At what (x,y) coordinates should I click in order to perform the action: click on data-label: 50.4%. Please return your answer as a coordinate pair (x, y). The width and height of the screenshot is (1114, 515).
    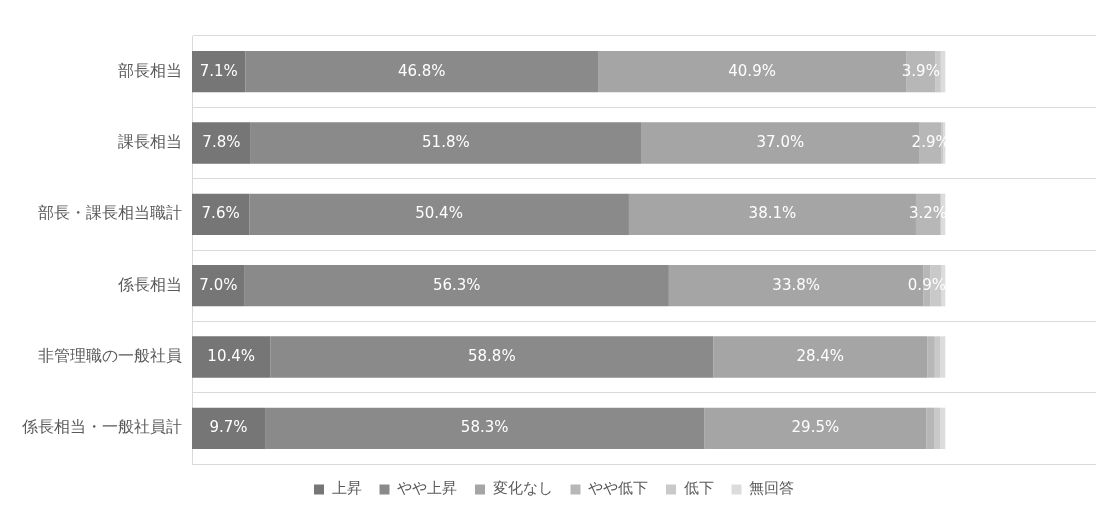
    Looking at the image, I should click on (439, 213).